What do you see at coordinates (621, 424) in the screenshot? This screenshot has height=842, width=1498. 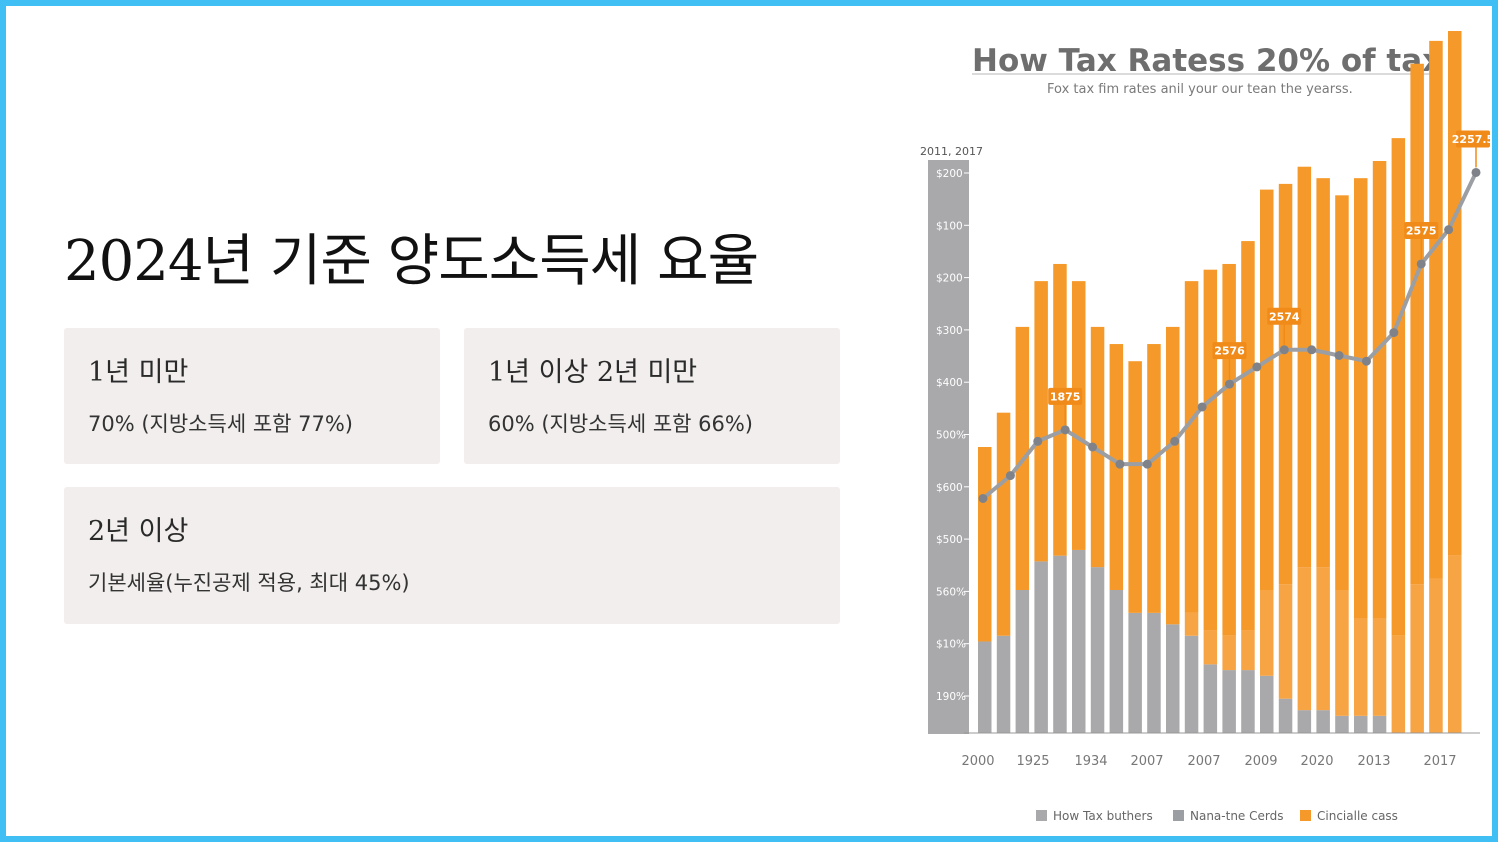 I see `card-body: 60% (지방소득세 포함 66%)` at bounding box center [621, 424].